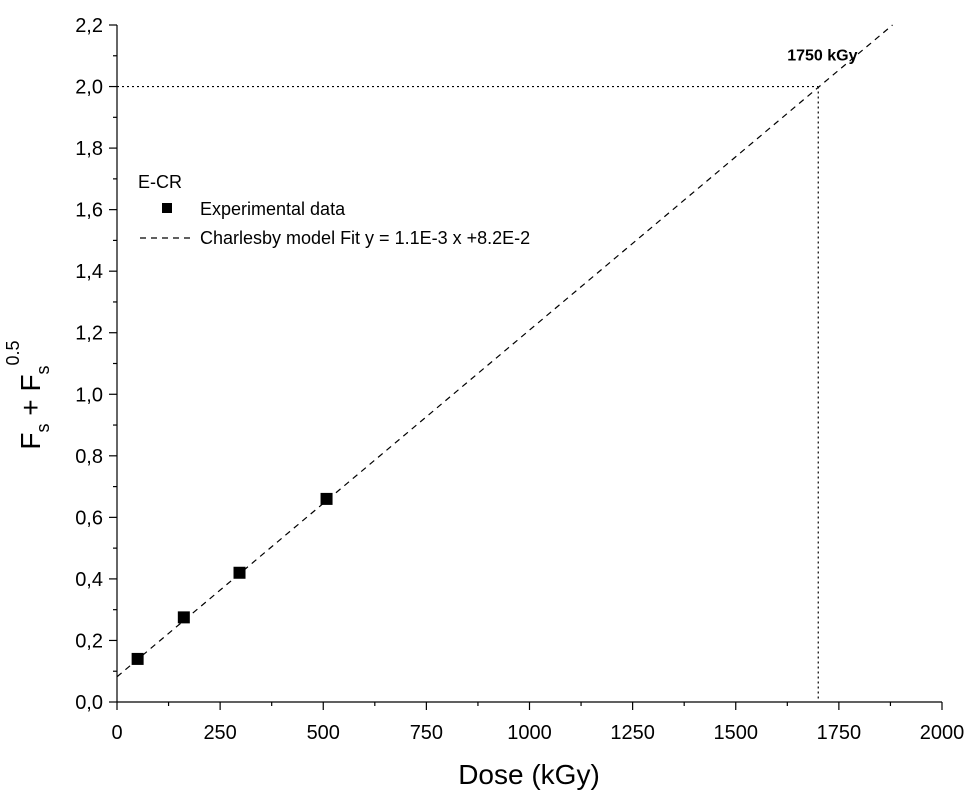  Describe the element at coordinates (89, 88) in the screenshot. I see `y-tick-label: 2,0` at that location.